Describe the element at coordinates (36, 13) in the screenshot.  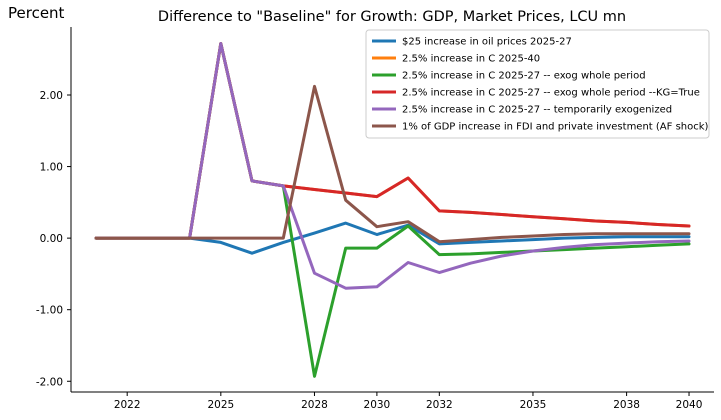
I see `y-axis-label: Percent` at that location.